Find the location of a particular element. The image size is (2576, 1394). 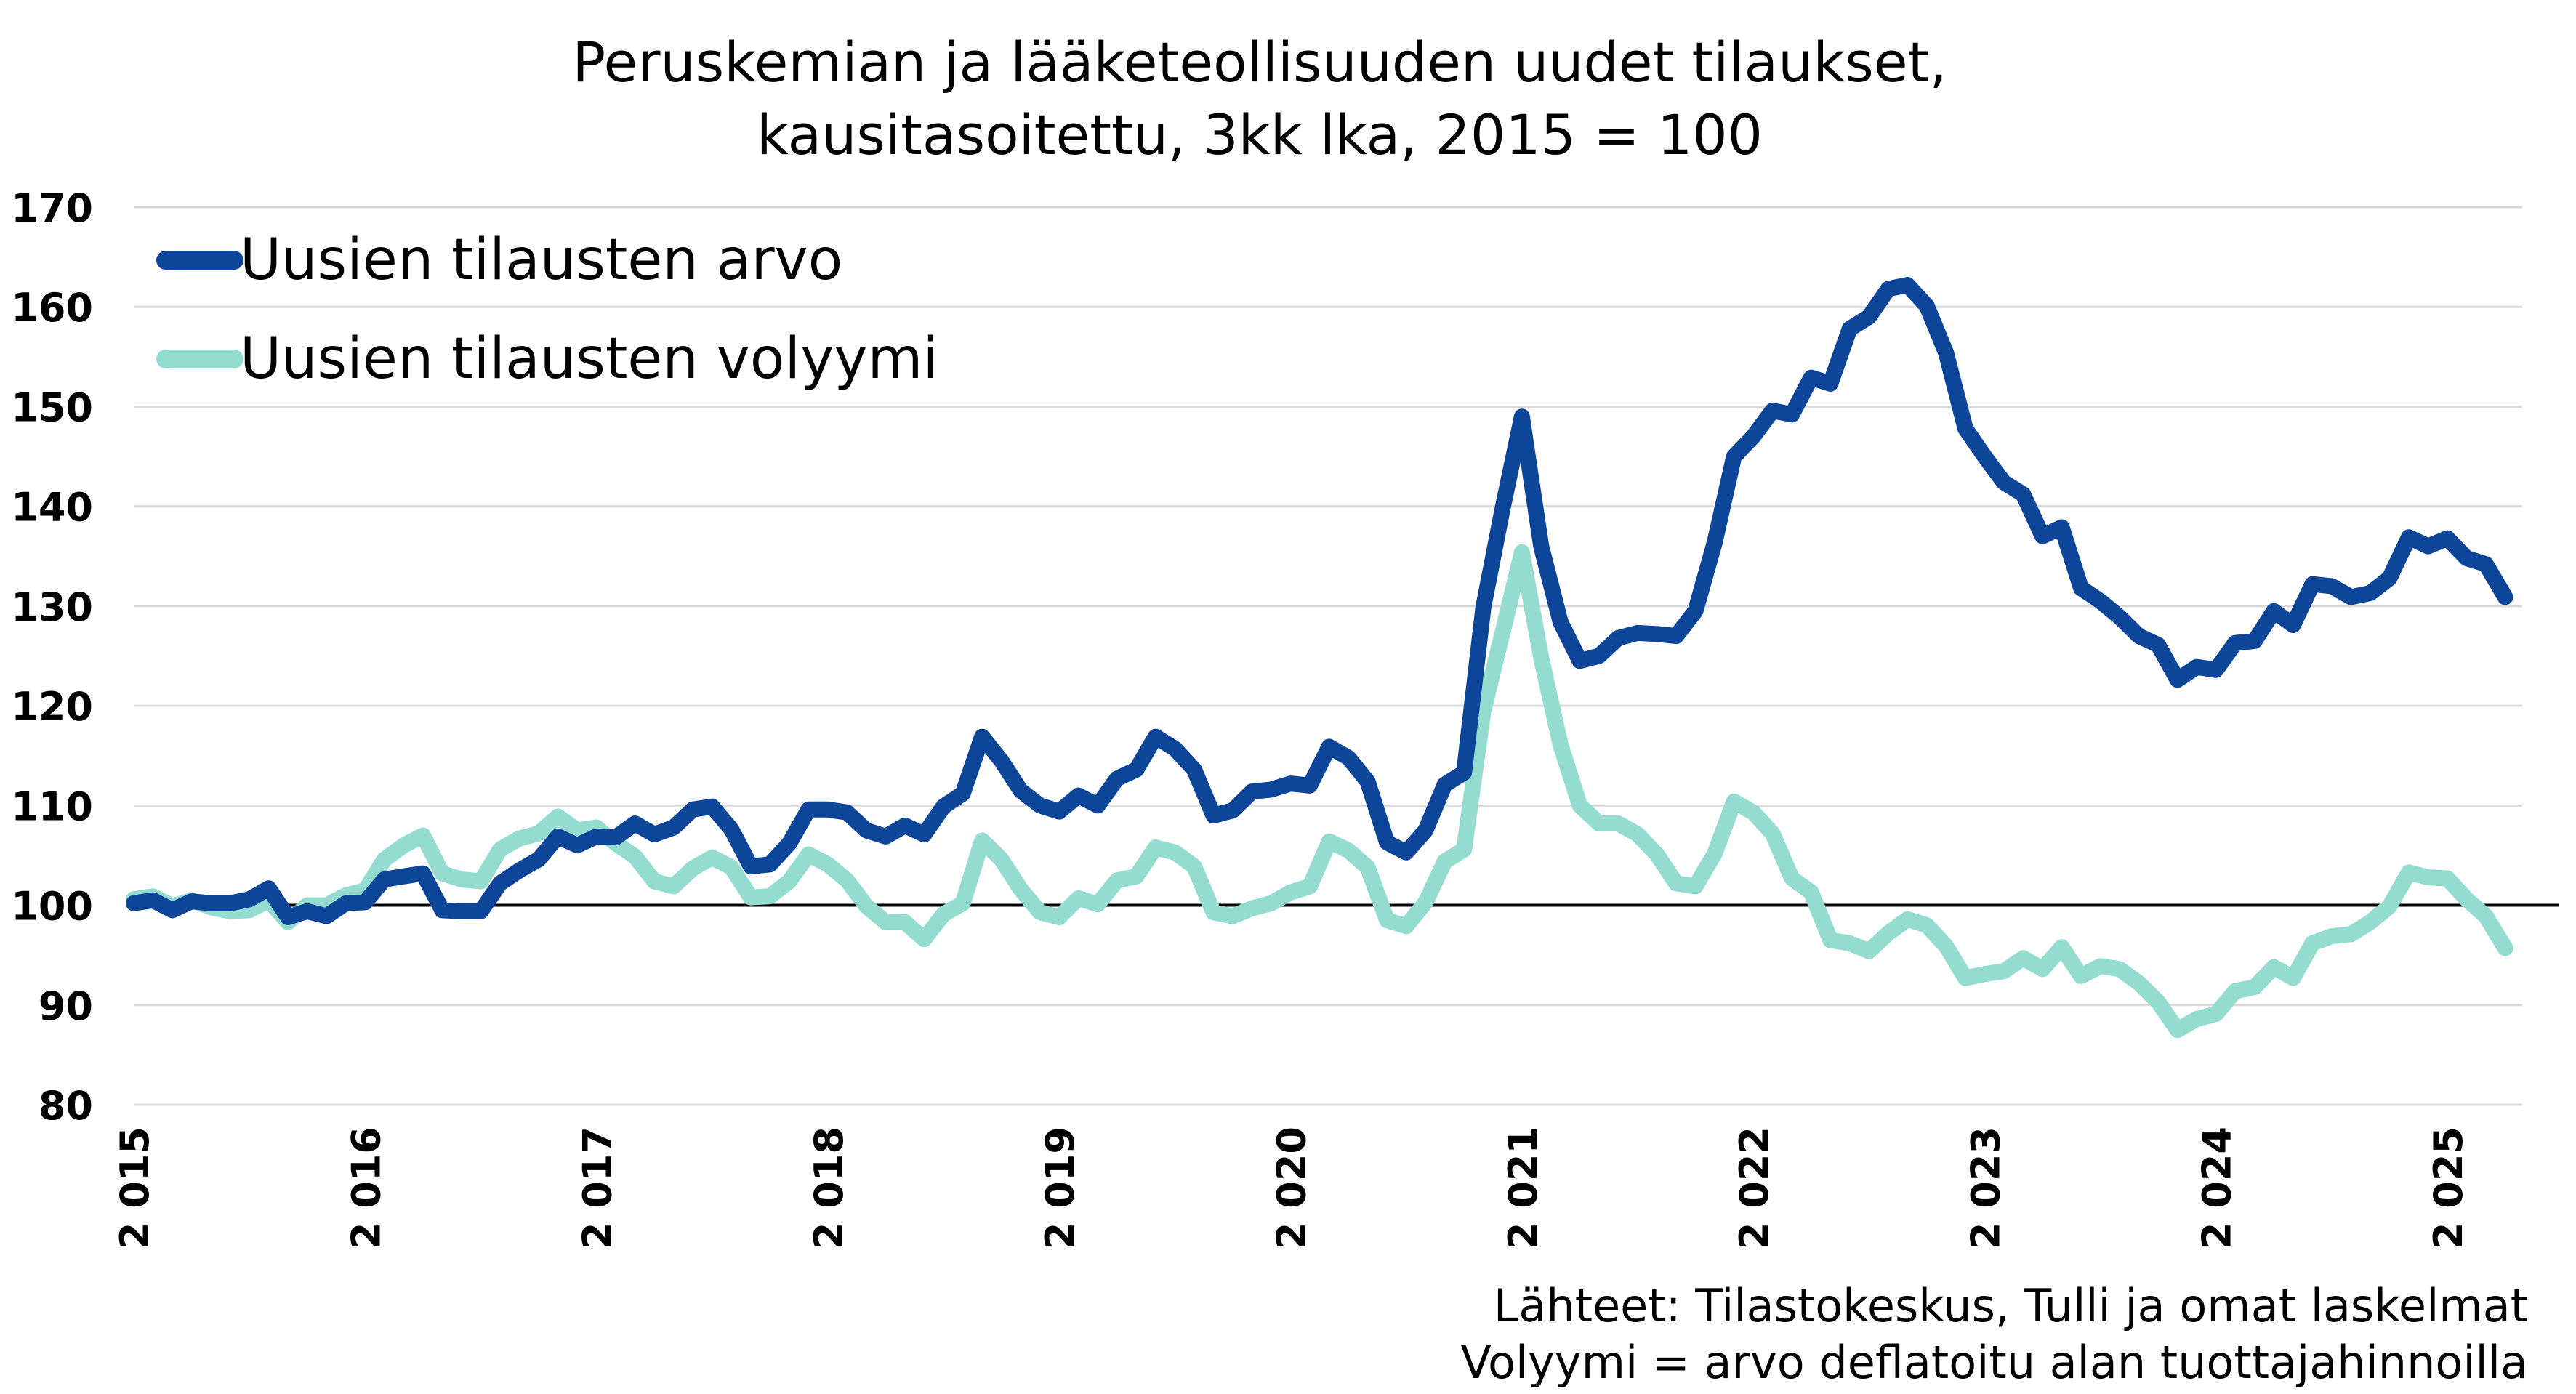

x-tick-label: 2 022 is located at coordinates (1754, 1188).